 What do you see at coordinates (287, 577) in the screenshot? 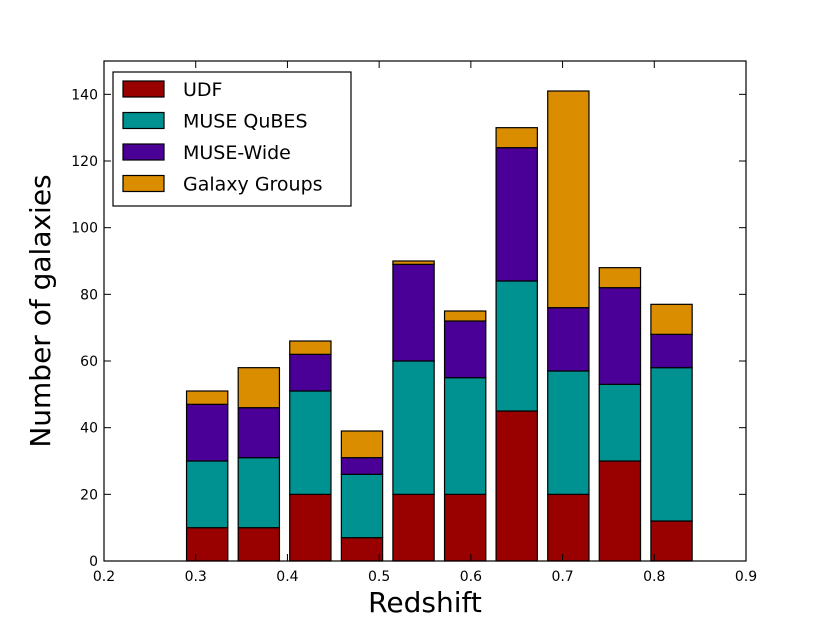
I see `x-tick-label: 0.4` at bounding box center [287, 577].